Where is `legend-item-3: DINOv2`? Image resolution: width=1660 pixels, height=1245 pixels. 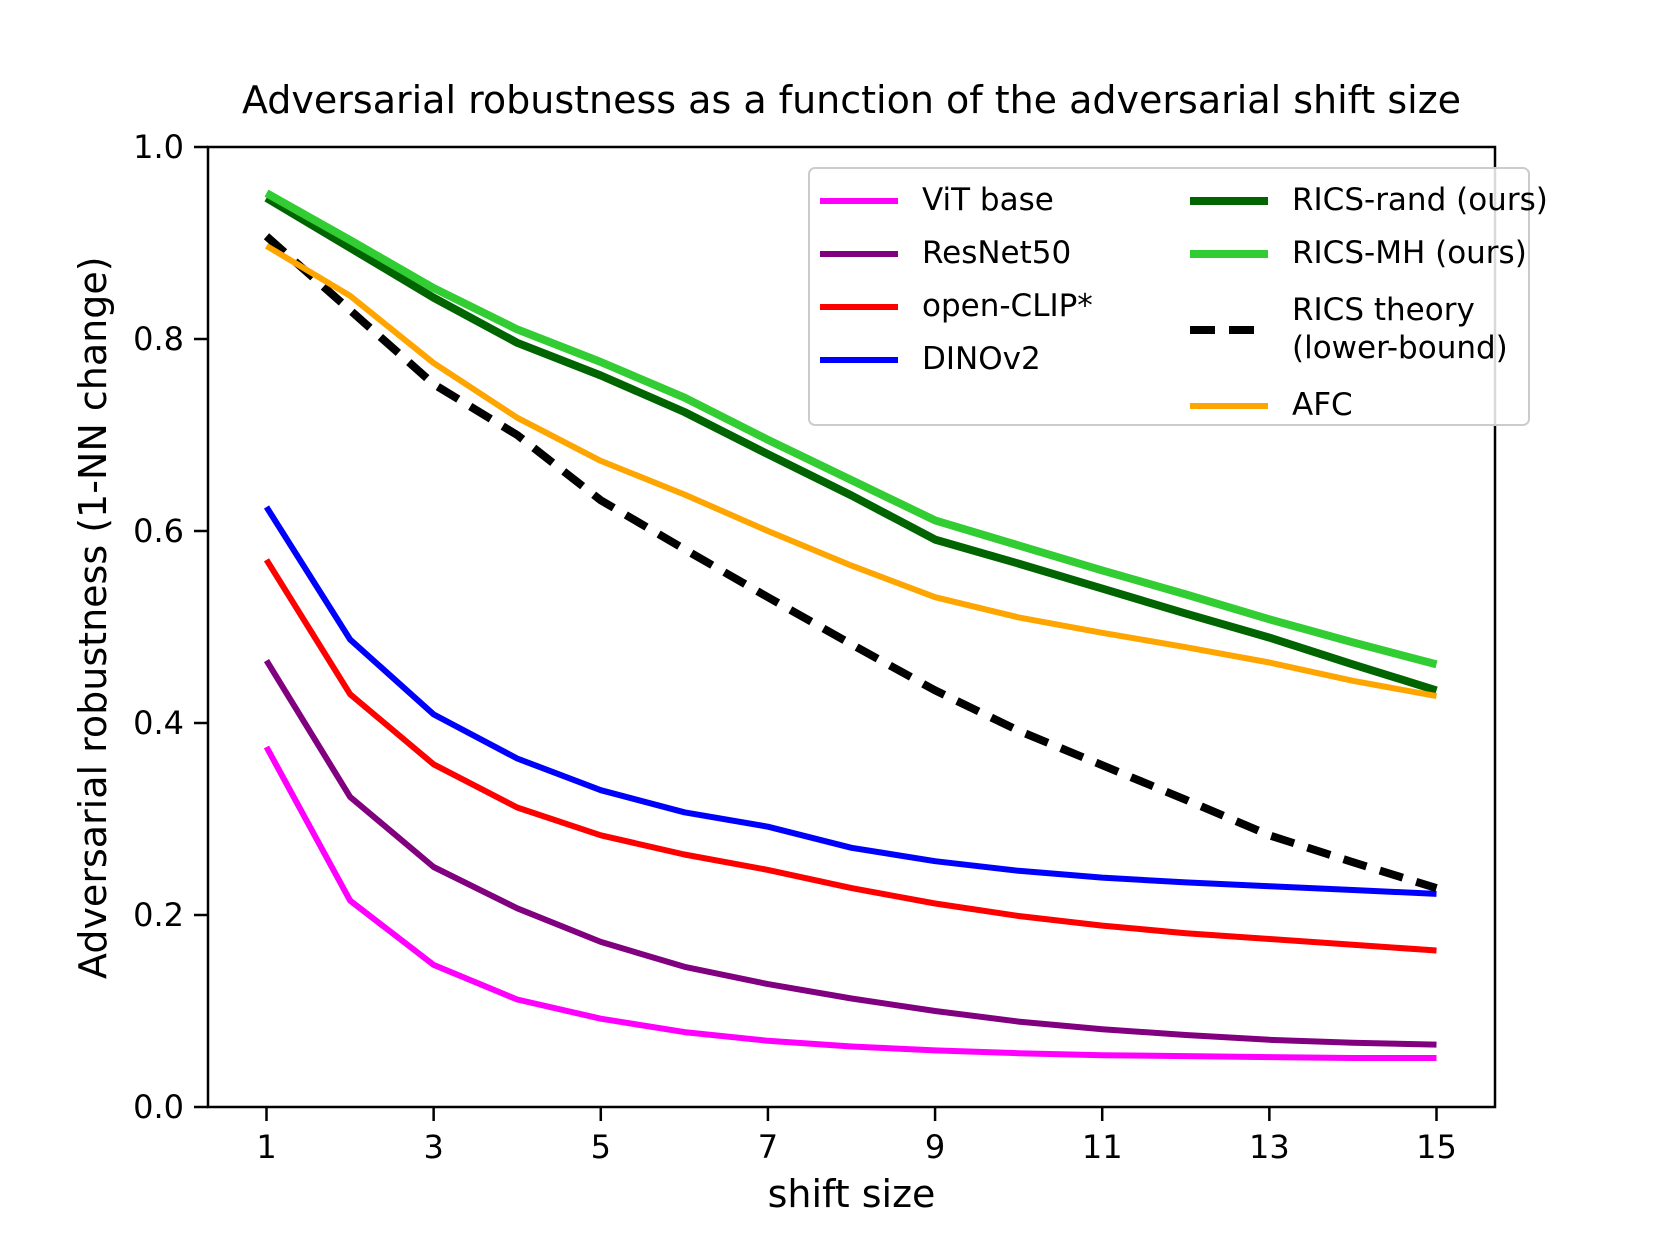 legend-item-3: DINOv2 is located at coordinates (956, 359).